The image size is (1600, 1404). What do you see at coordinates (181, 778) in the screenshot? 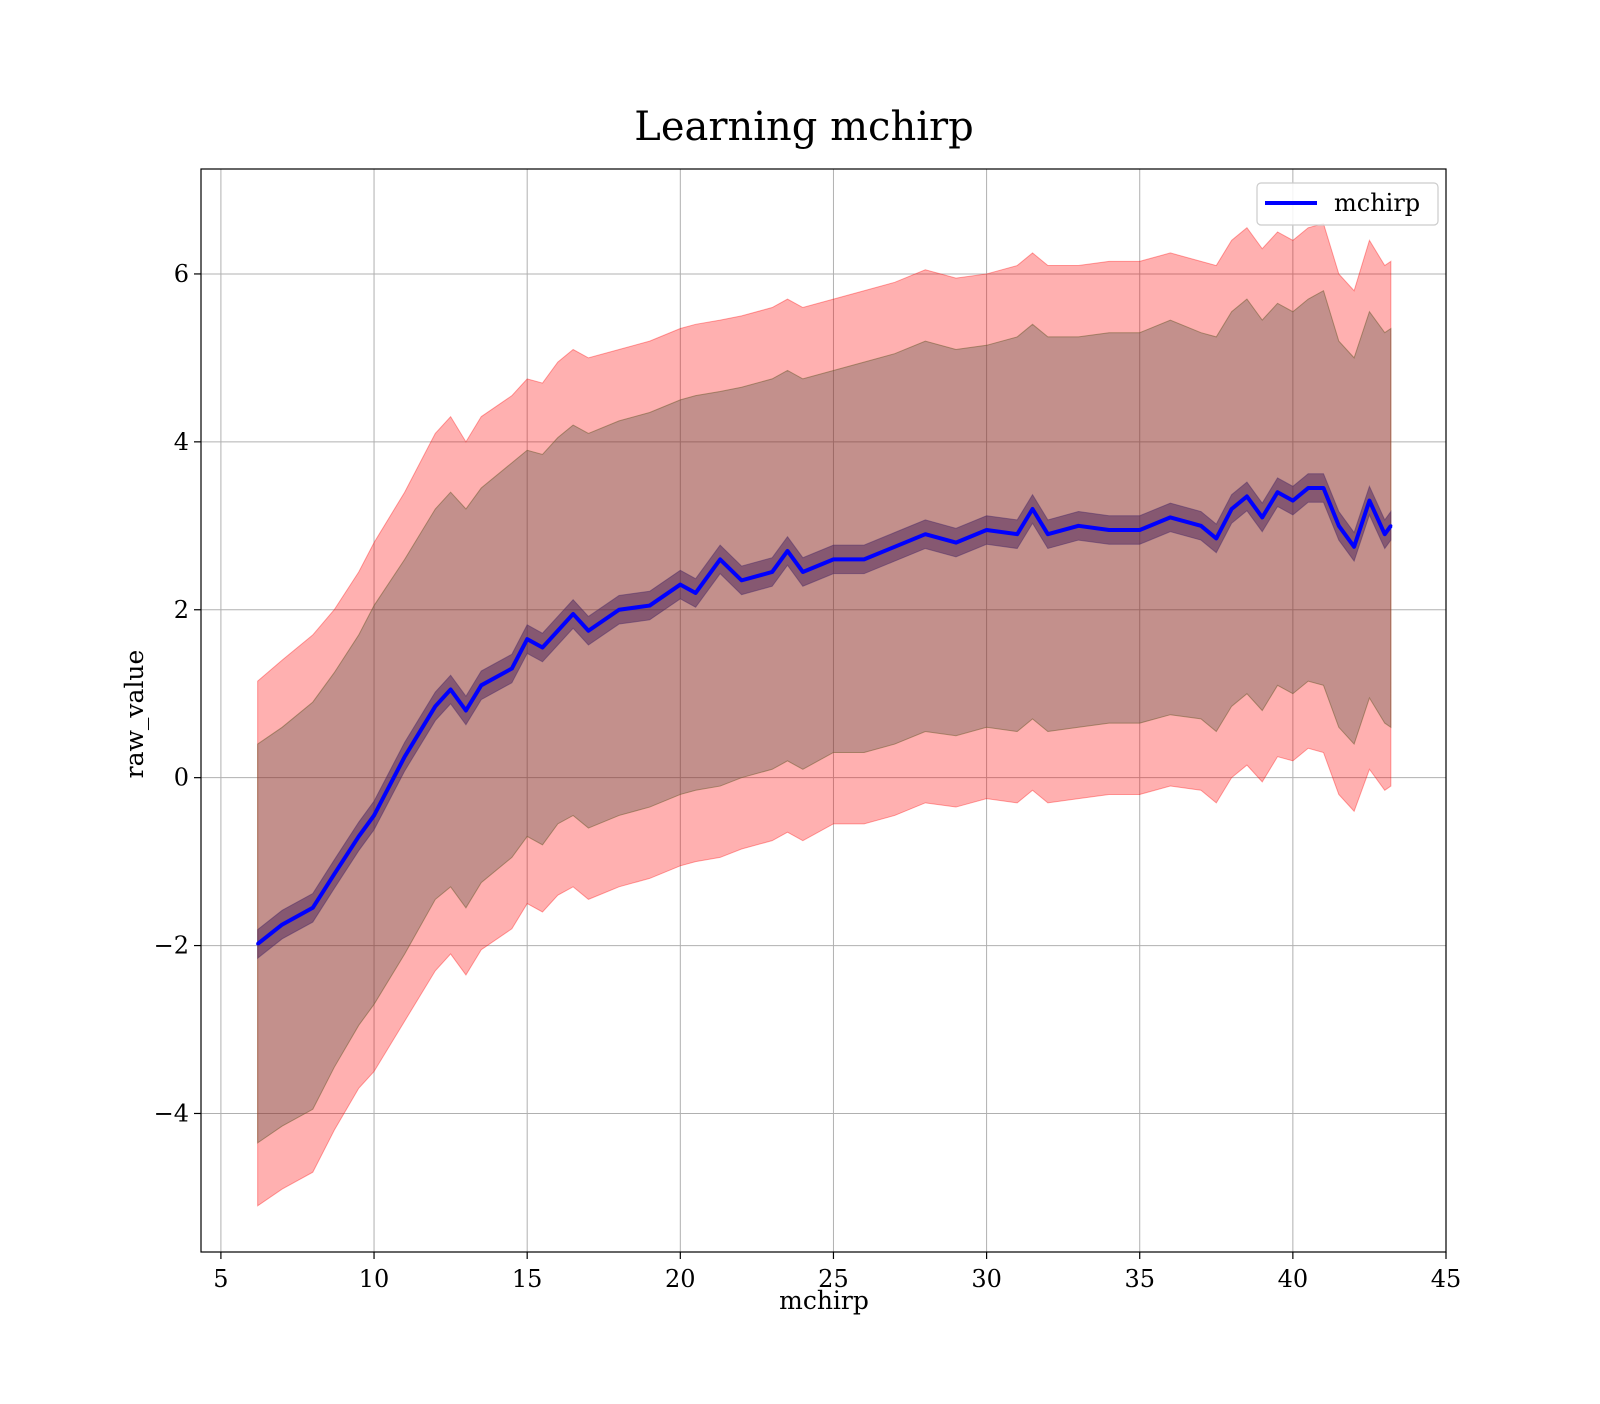
I see `y-tick-label: 0` at bounding box center [181, 778].